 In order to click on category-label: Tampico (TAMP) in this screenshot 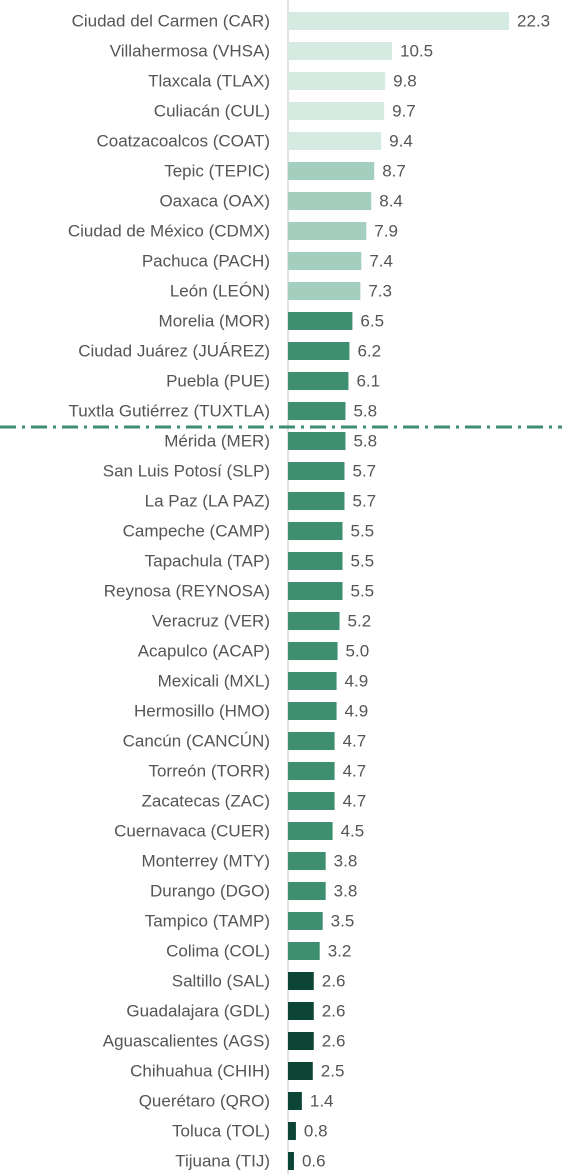, I will do `click(207, 920)`.